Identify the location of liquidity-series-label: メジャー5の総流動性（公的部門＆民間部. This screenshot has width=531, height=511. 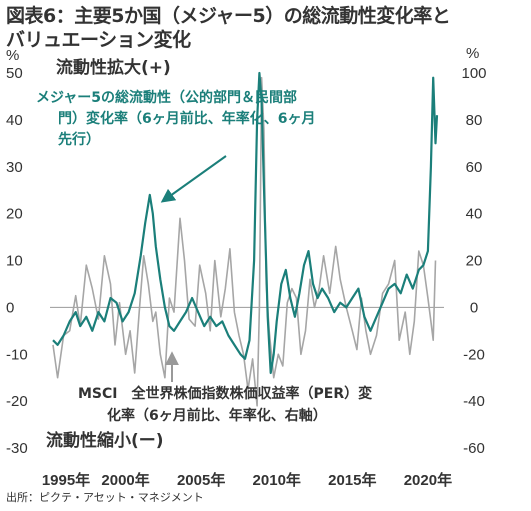
(166, 97).